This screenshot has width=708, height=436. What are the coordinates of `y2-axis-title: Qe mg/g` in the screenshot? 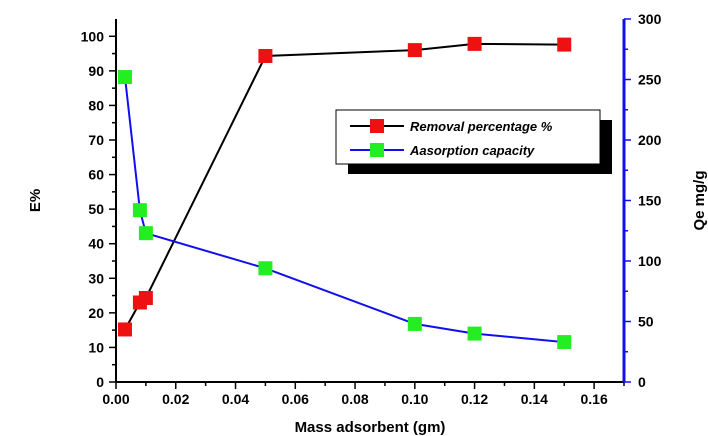 It's located at (699, 200).